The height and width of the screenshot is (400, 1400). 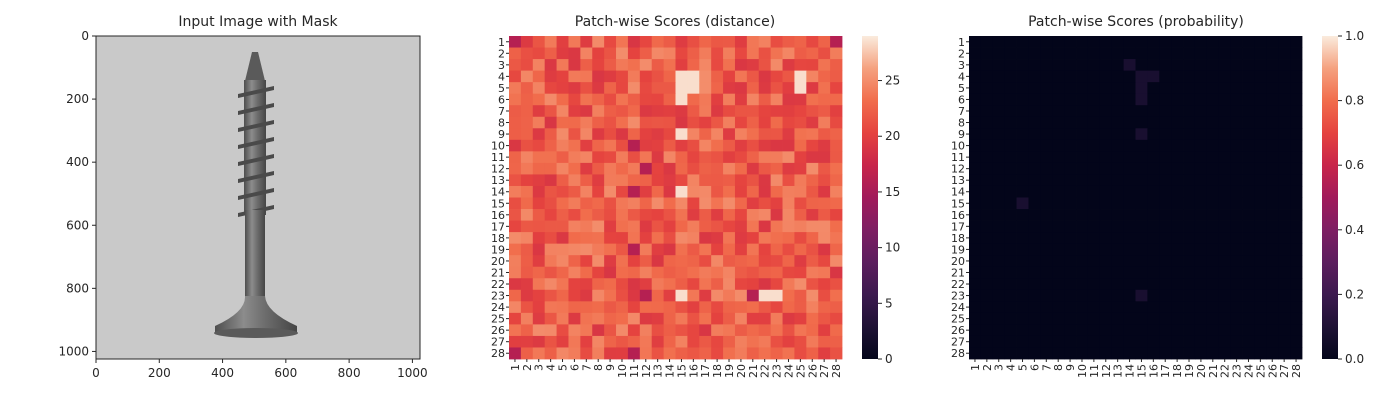 I want to click on col-tick-label: 22, so click(x=1225, y=371).